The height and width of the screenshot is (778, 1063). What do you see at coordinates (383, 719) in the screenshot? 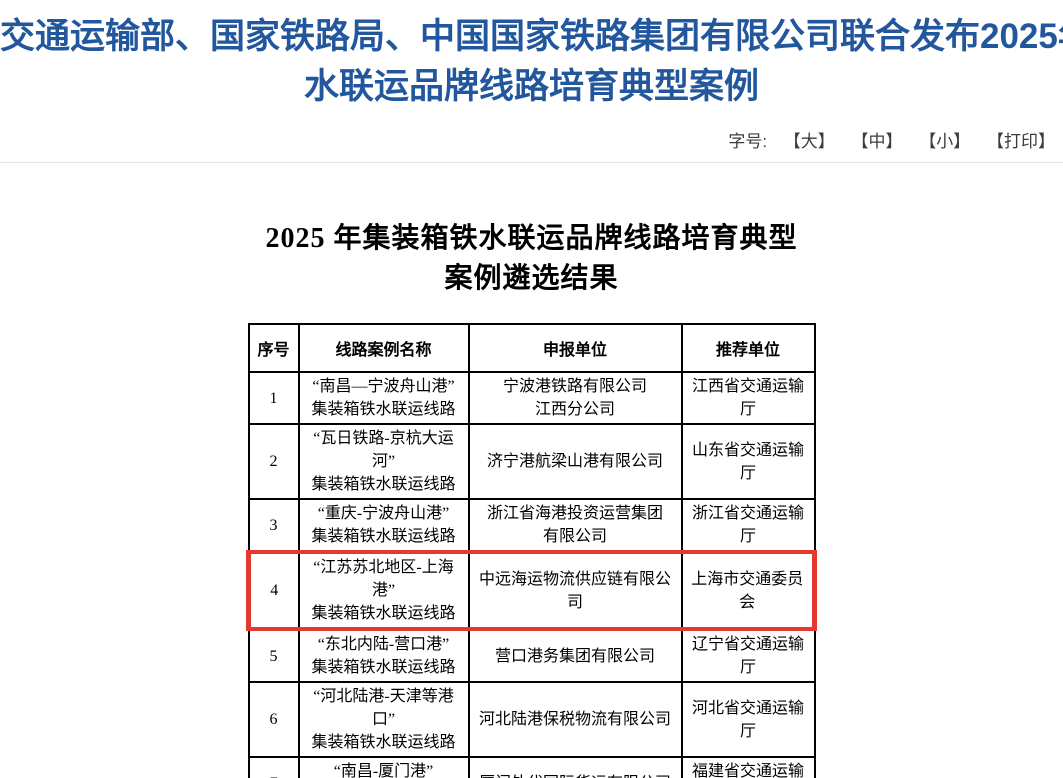
I see `cell-line-name: “河北陆港-天津等港口” 集装箱铁水联运线路` at bounding box center [383, 719].